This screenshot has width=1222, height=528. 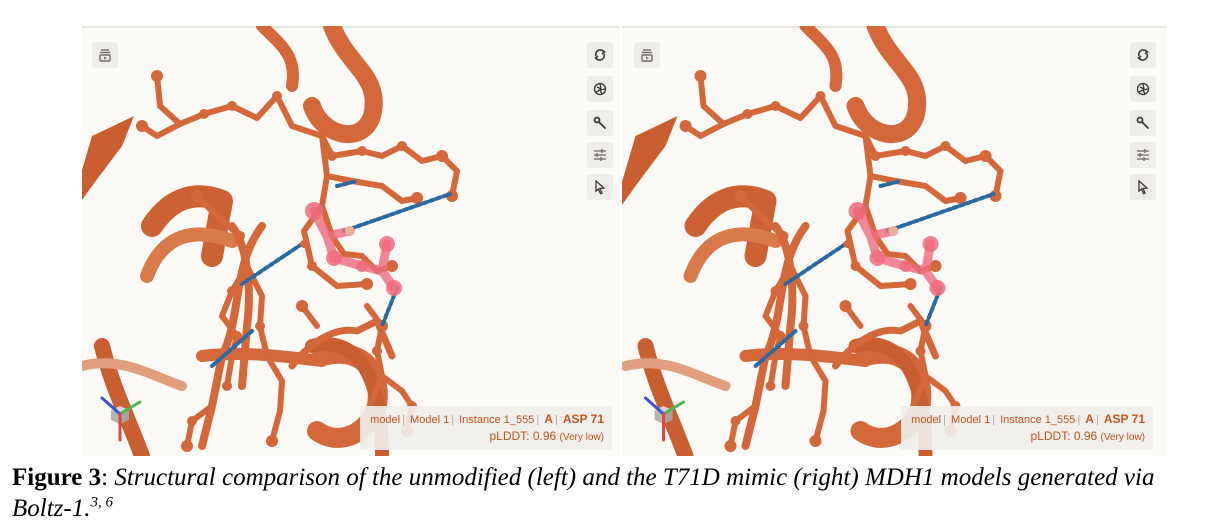 What do you see at coordinates (105, 477) in the screenshot?
I see `figure-colon: :` at bounding box center [105, 477].